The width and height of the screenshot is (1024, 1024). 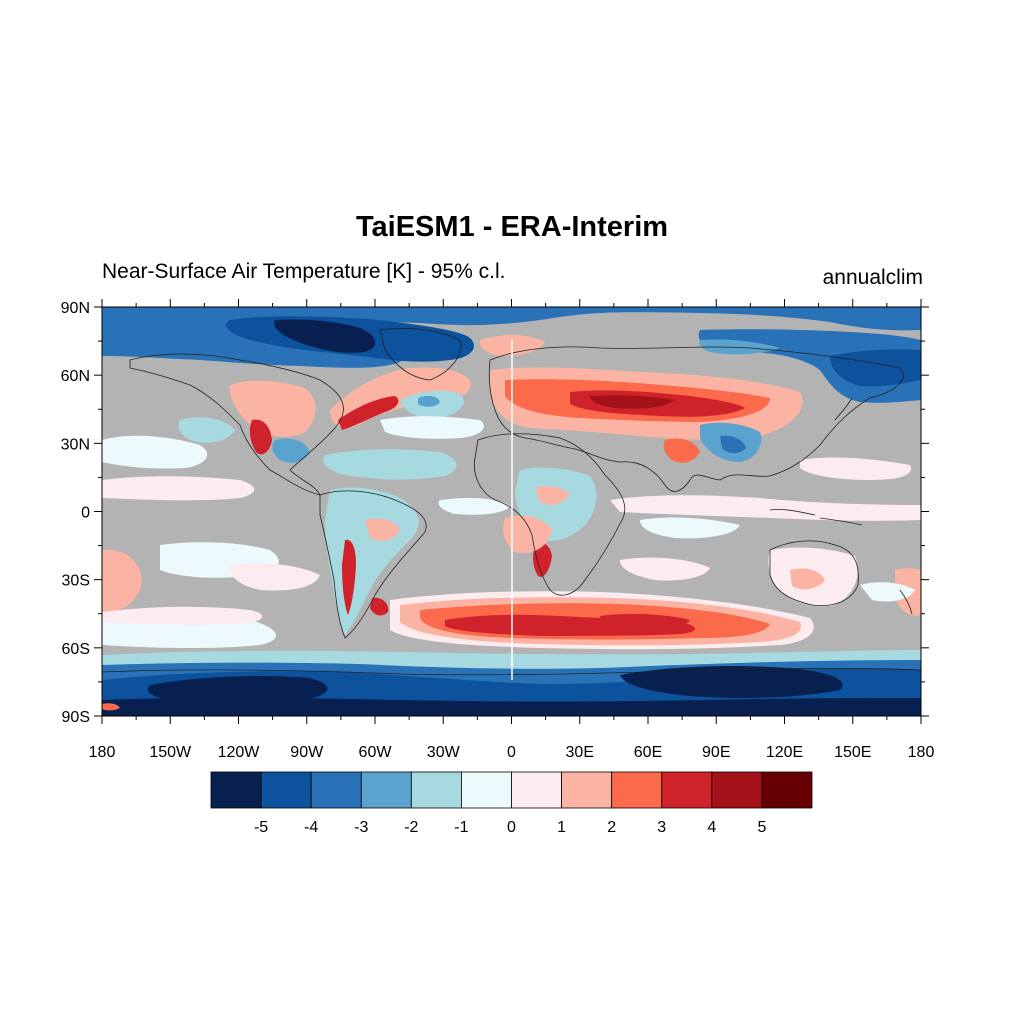 I want to click on colorbar-label: 4, so click(x=711, y=827).